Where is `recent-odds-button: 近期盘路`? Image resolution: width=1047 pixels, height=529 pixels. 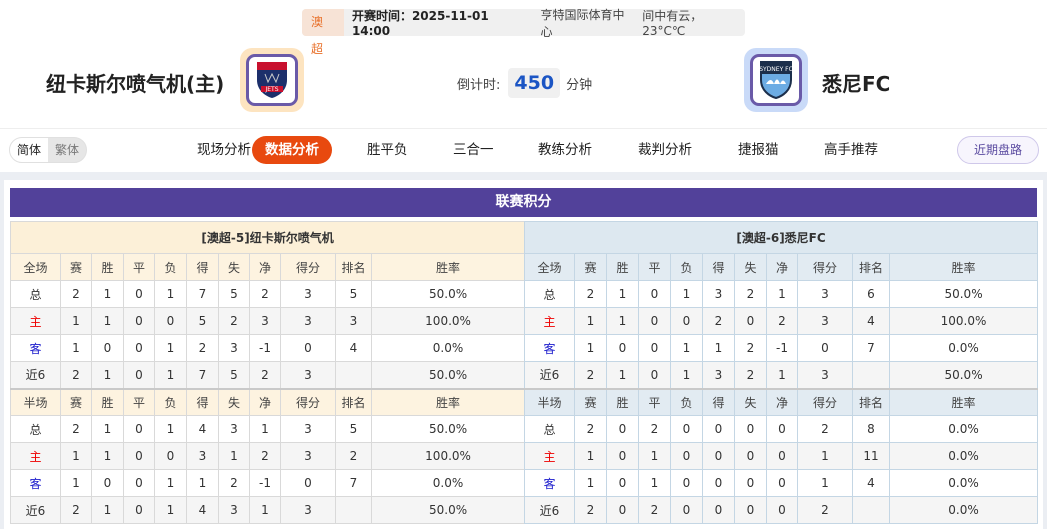 recent-odds-button: 近期盘路 is located at coordinates (998, 150).